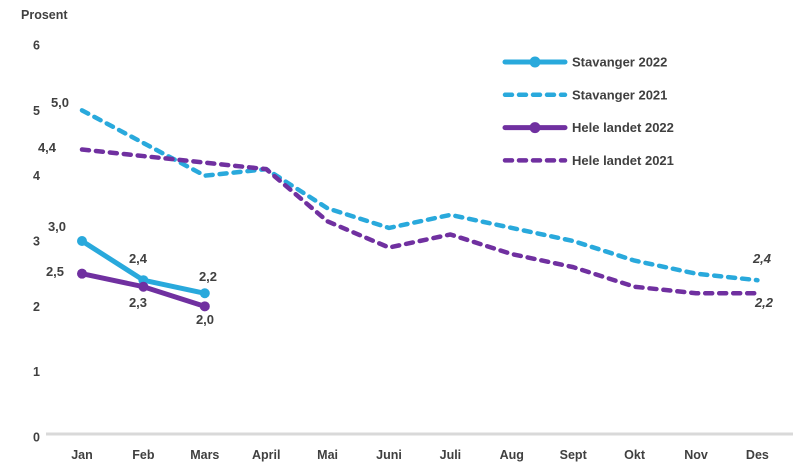  What do you see at coordinates (696, 455) in the screenshot?
I see `x-tick-label-nov: Nov` at bounding box center [696, 455].